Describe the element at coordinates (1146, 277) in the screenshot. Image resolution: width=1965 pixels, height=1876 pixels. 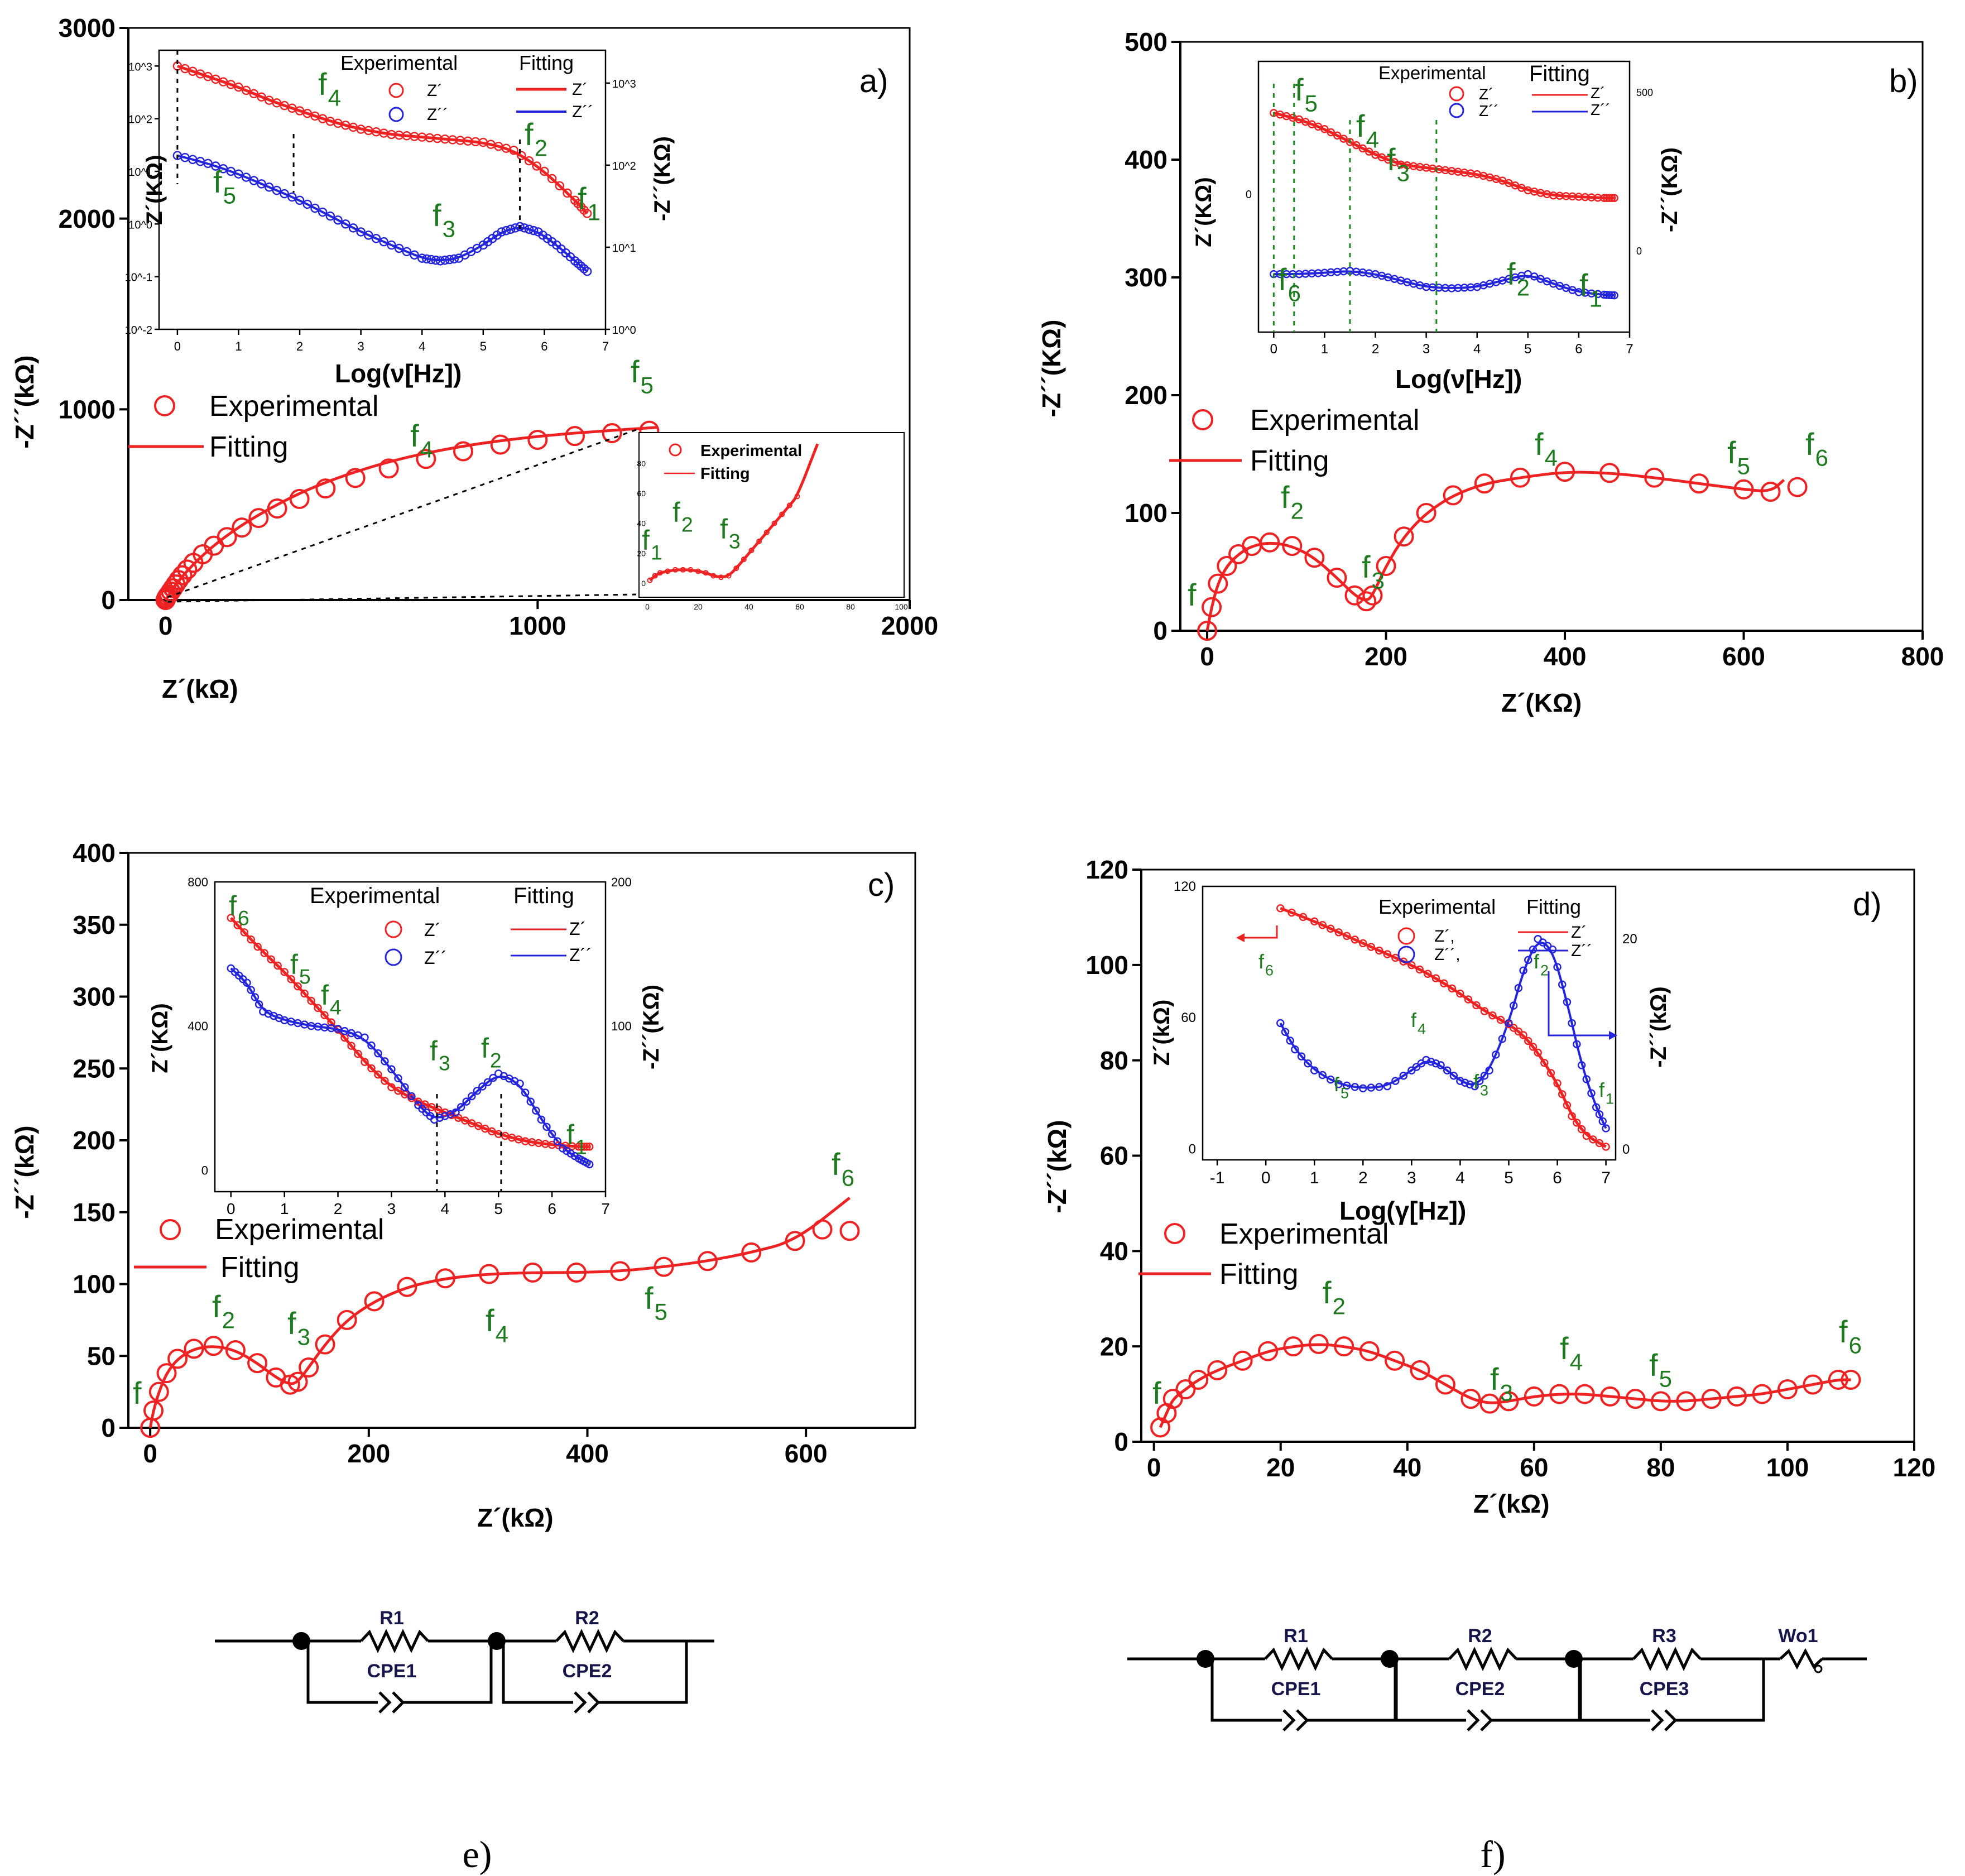
I see `panel-b-y-tick-label: 300` at that location.